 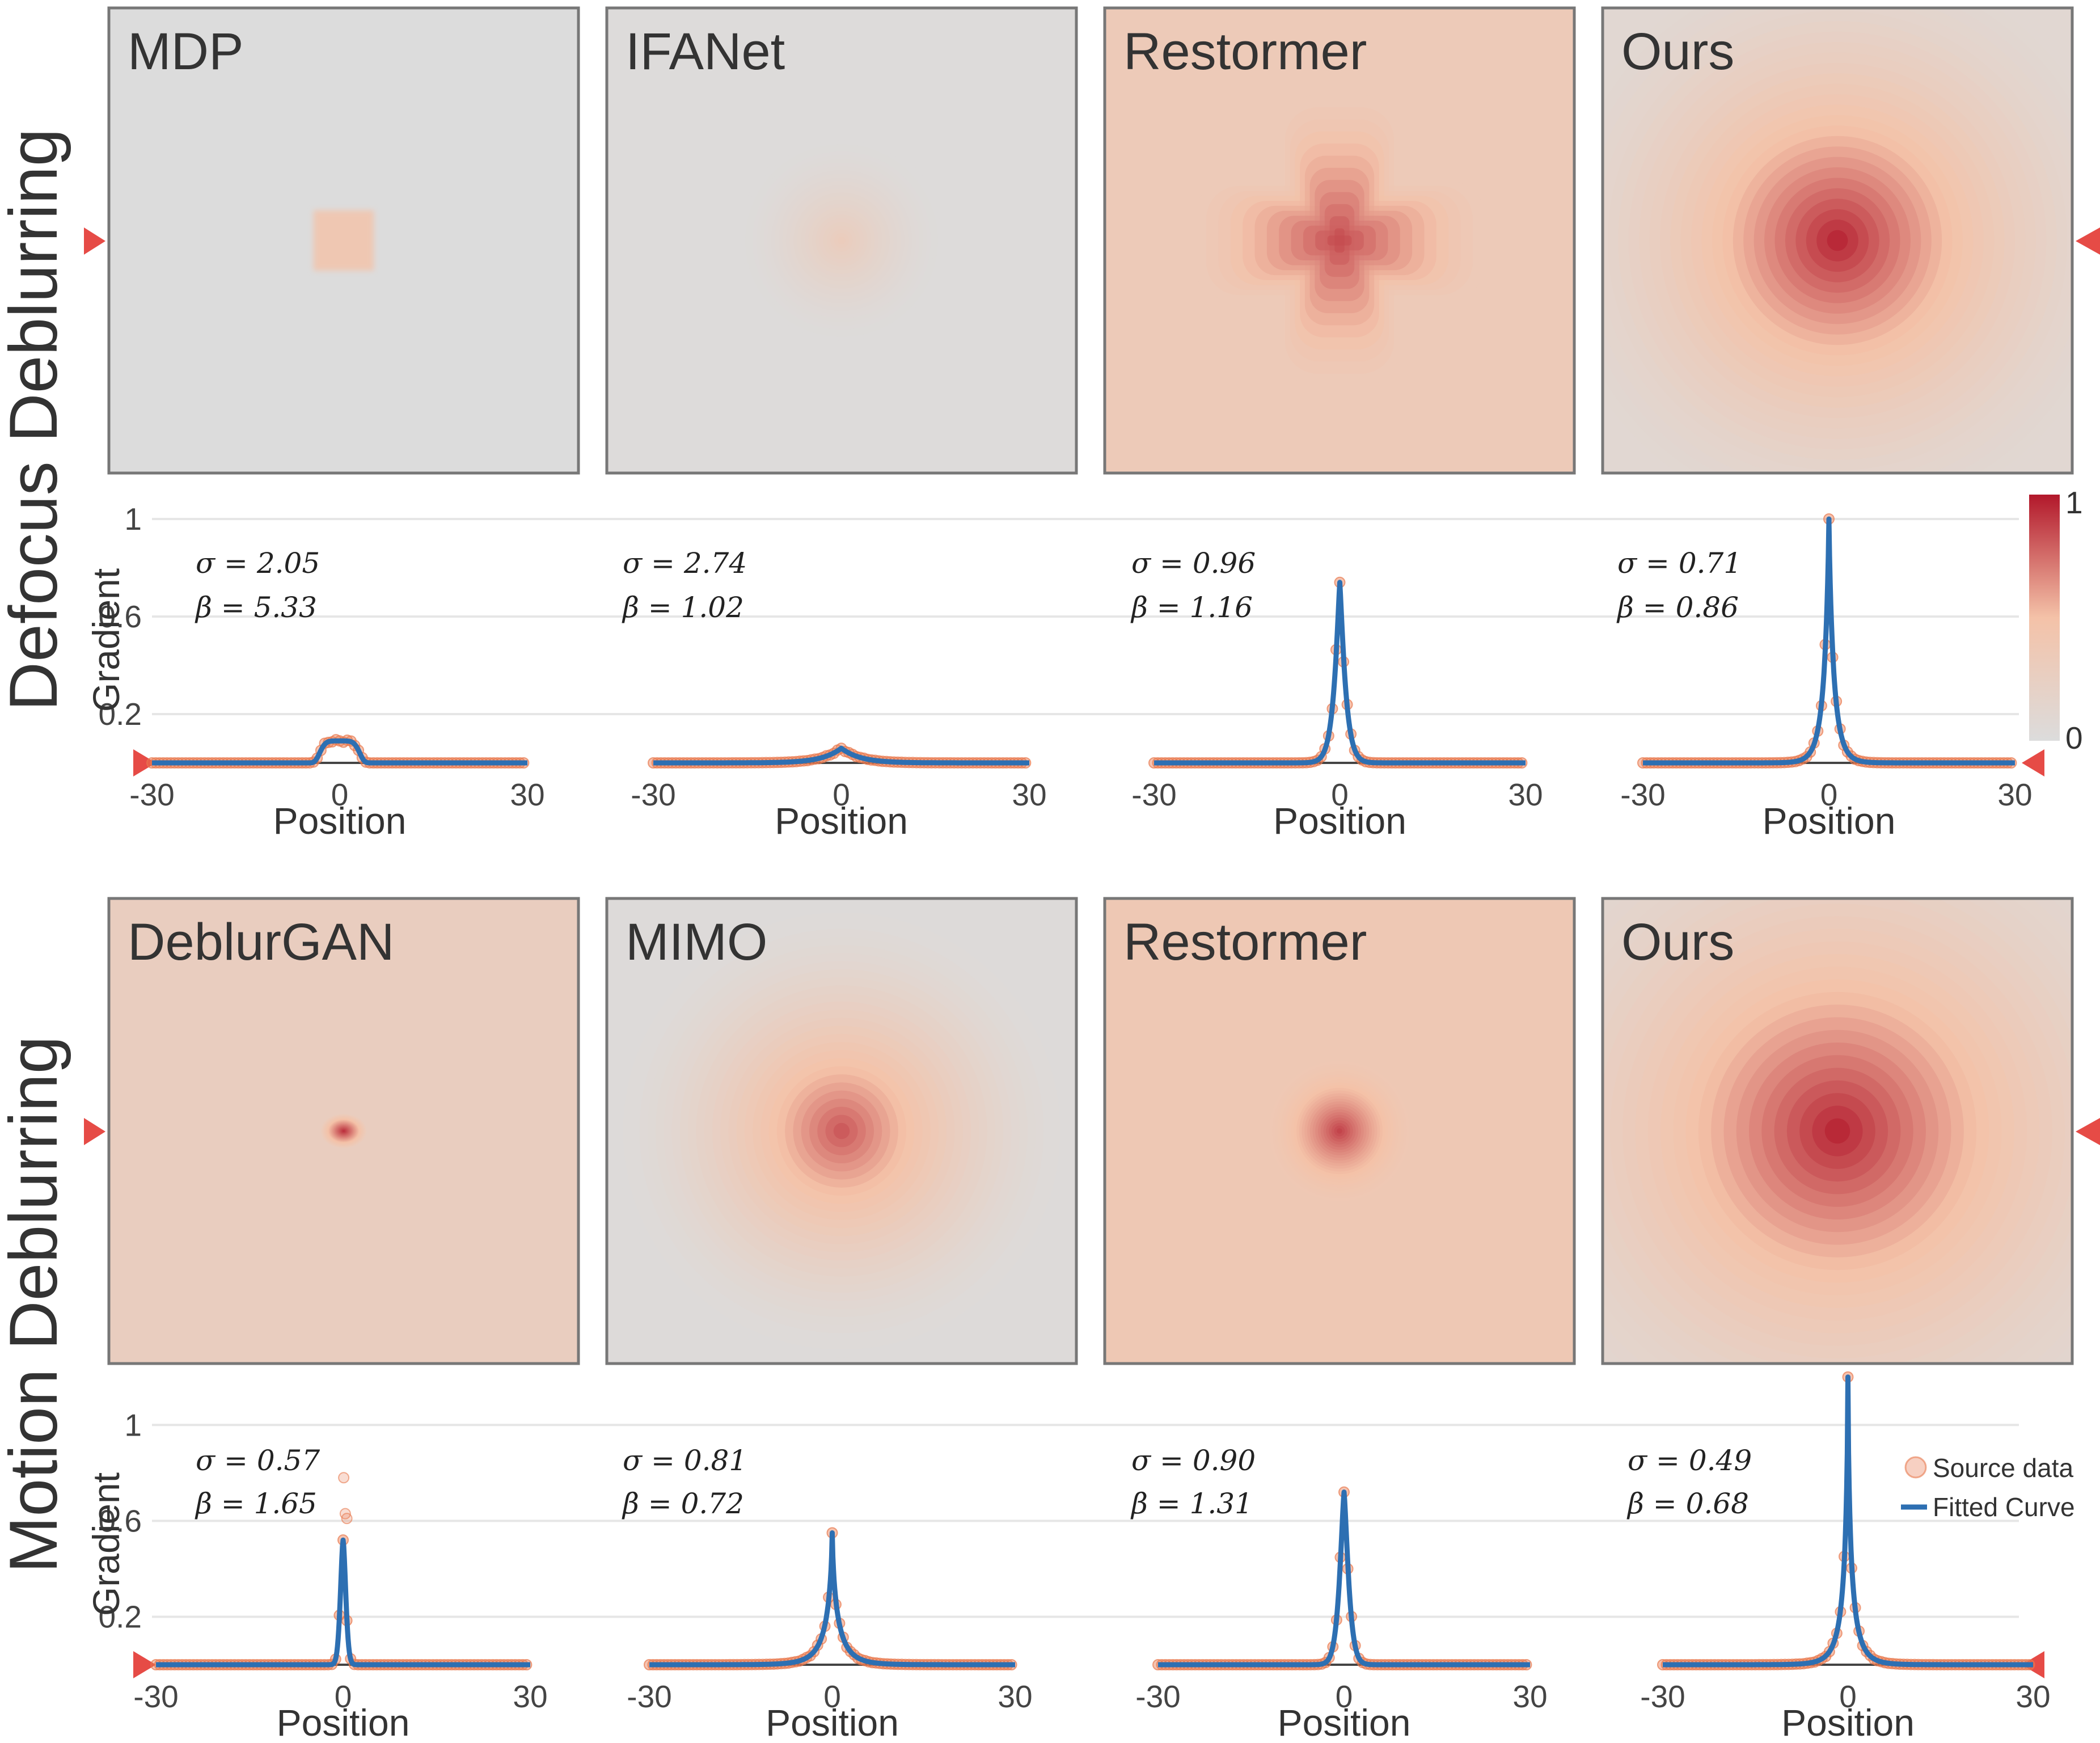 I want to click on heatmap-panel: Ours, so click(x=1837, y=1131).